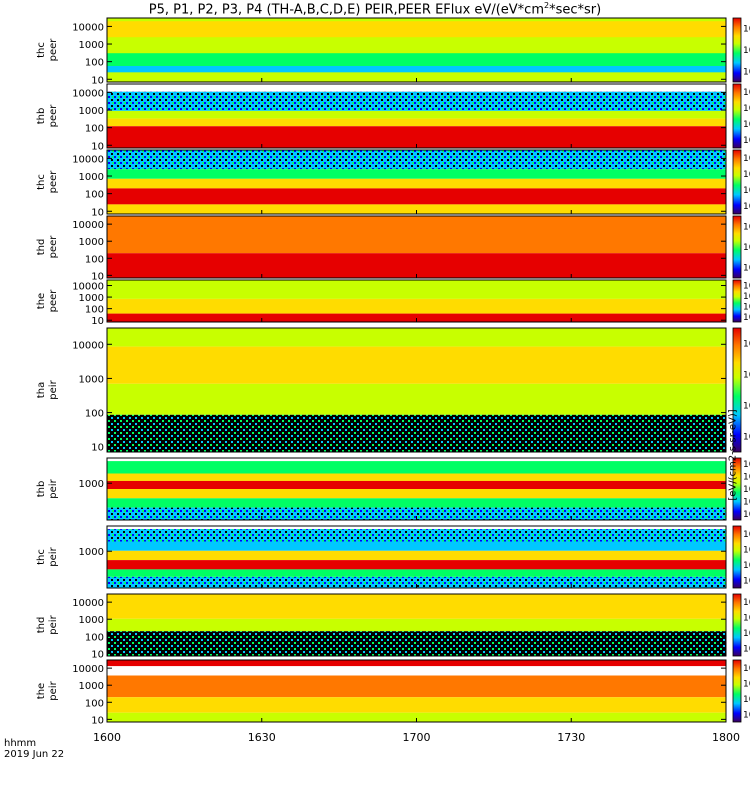  I want to click on y-axis-label: thb peer, so click(47, 116).